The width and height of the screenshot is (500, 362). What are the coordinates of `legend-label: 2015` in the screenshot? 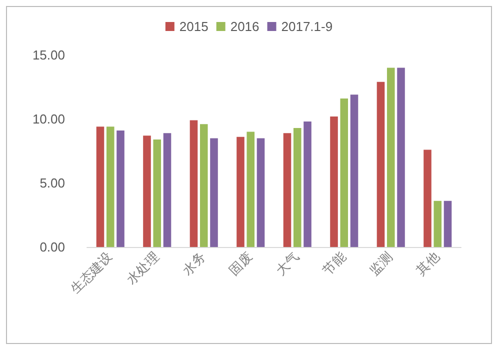 It's located at (193, 26).